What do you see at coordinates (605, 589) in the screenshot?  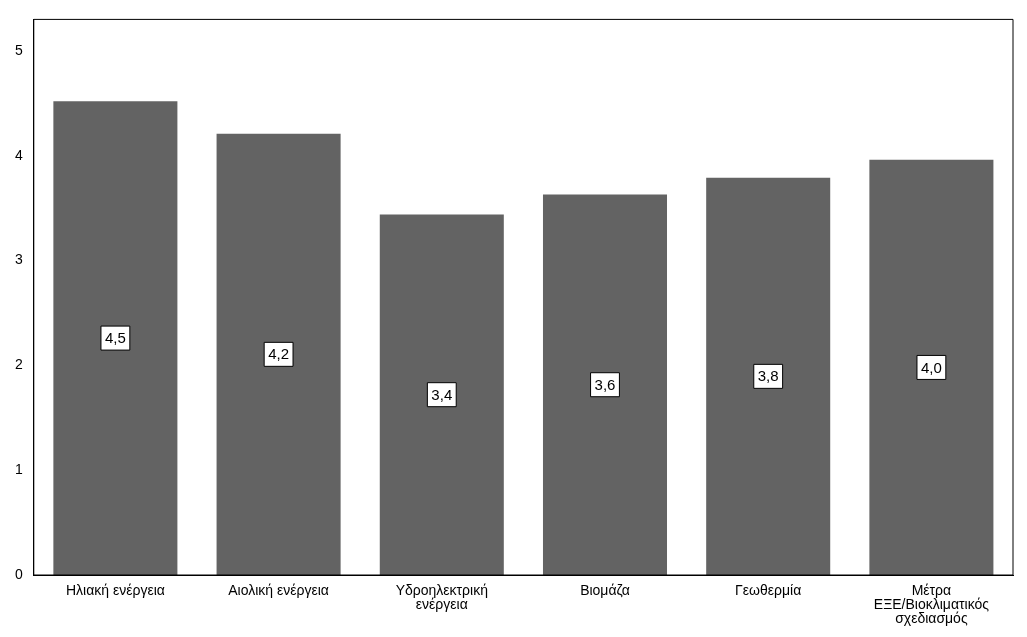 I see `x-tick-label: Βιομάζα` at bounding box center [605, 589].